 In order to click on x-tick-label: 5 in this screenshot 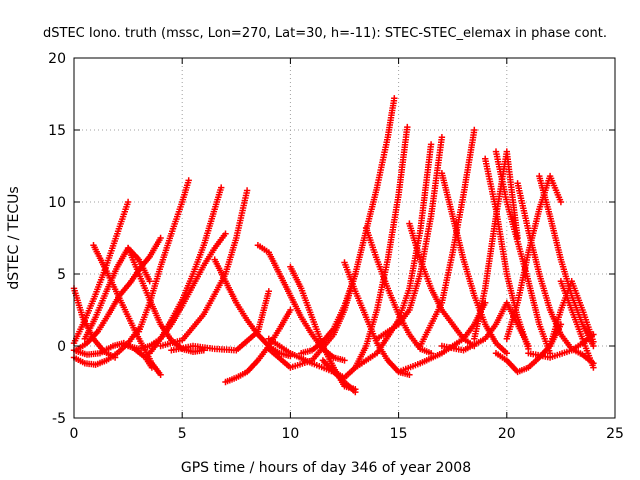, I will do `click(182, 434)`.